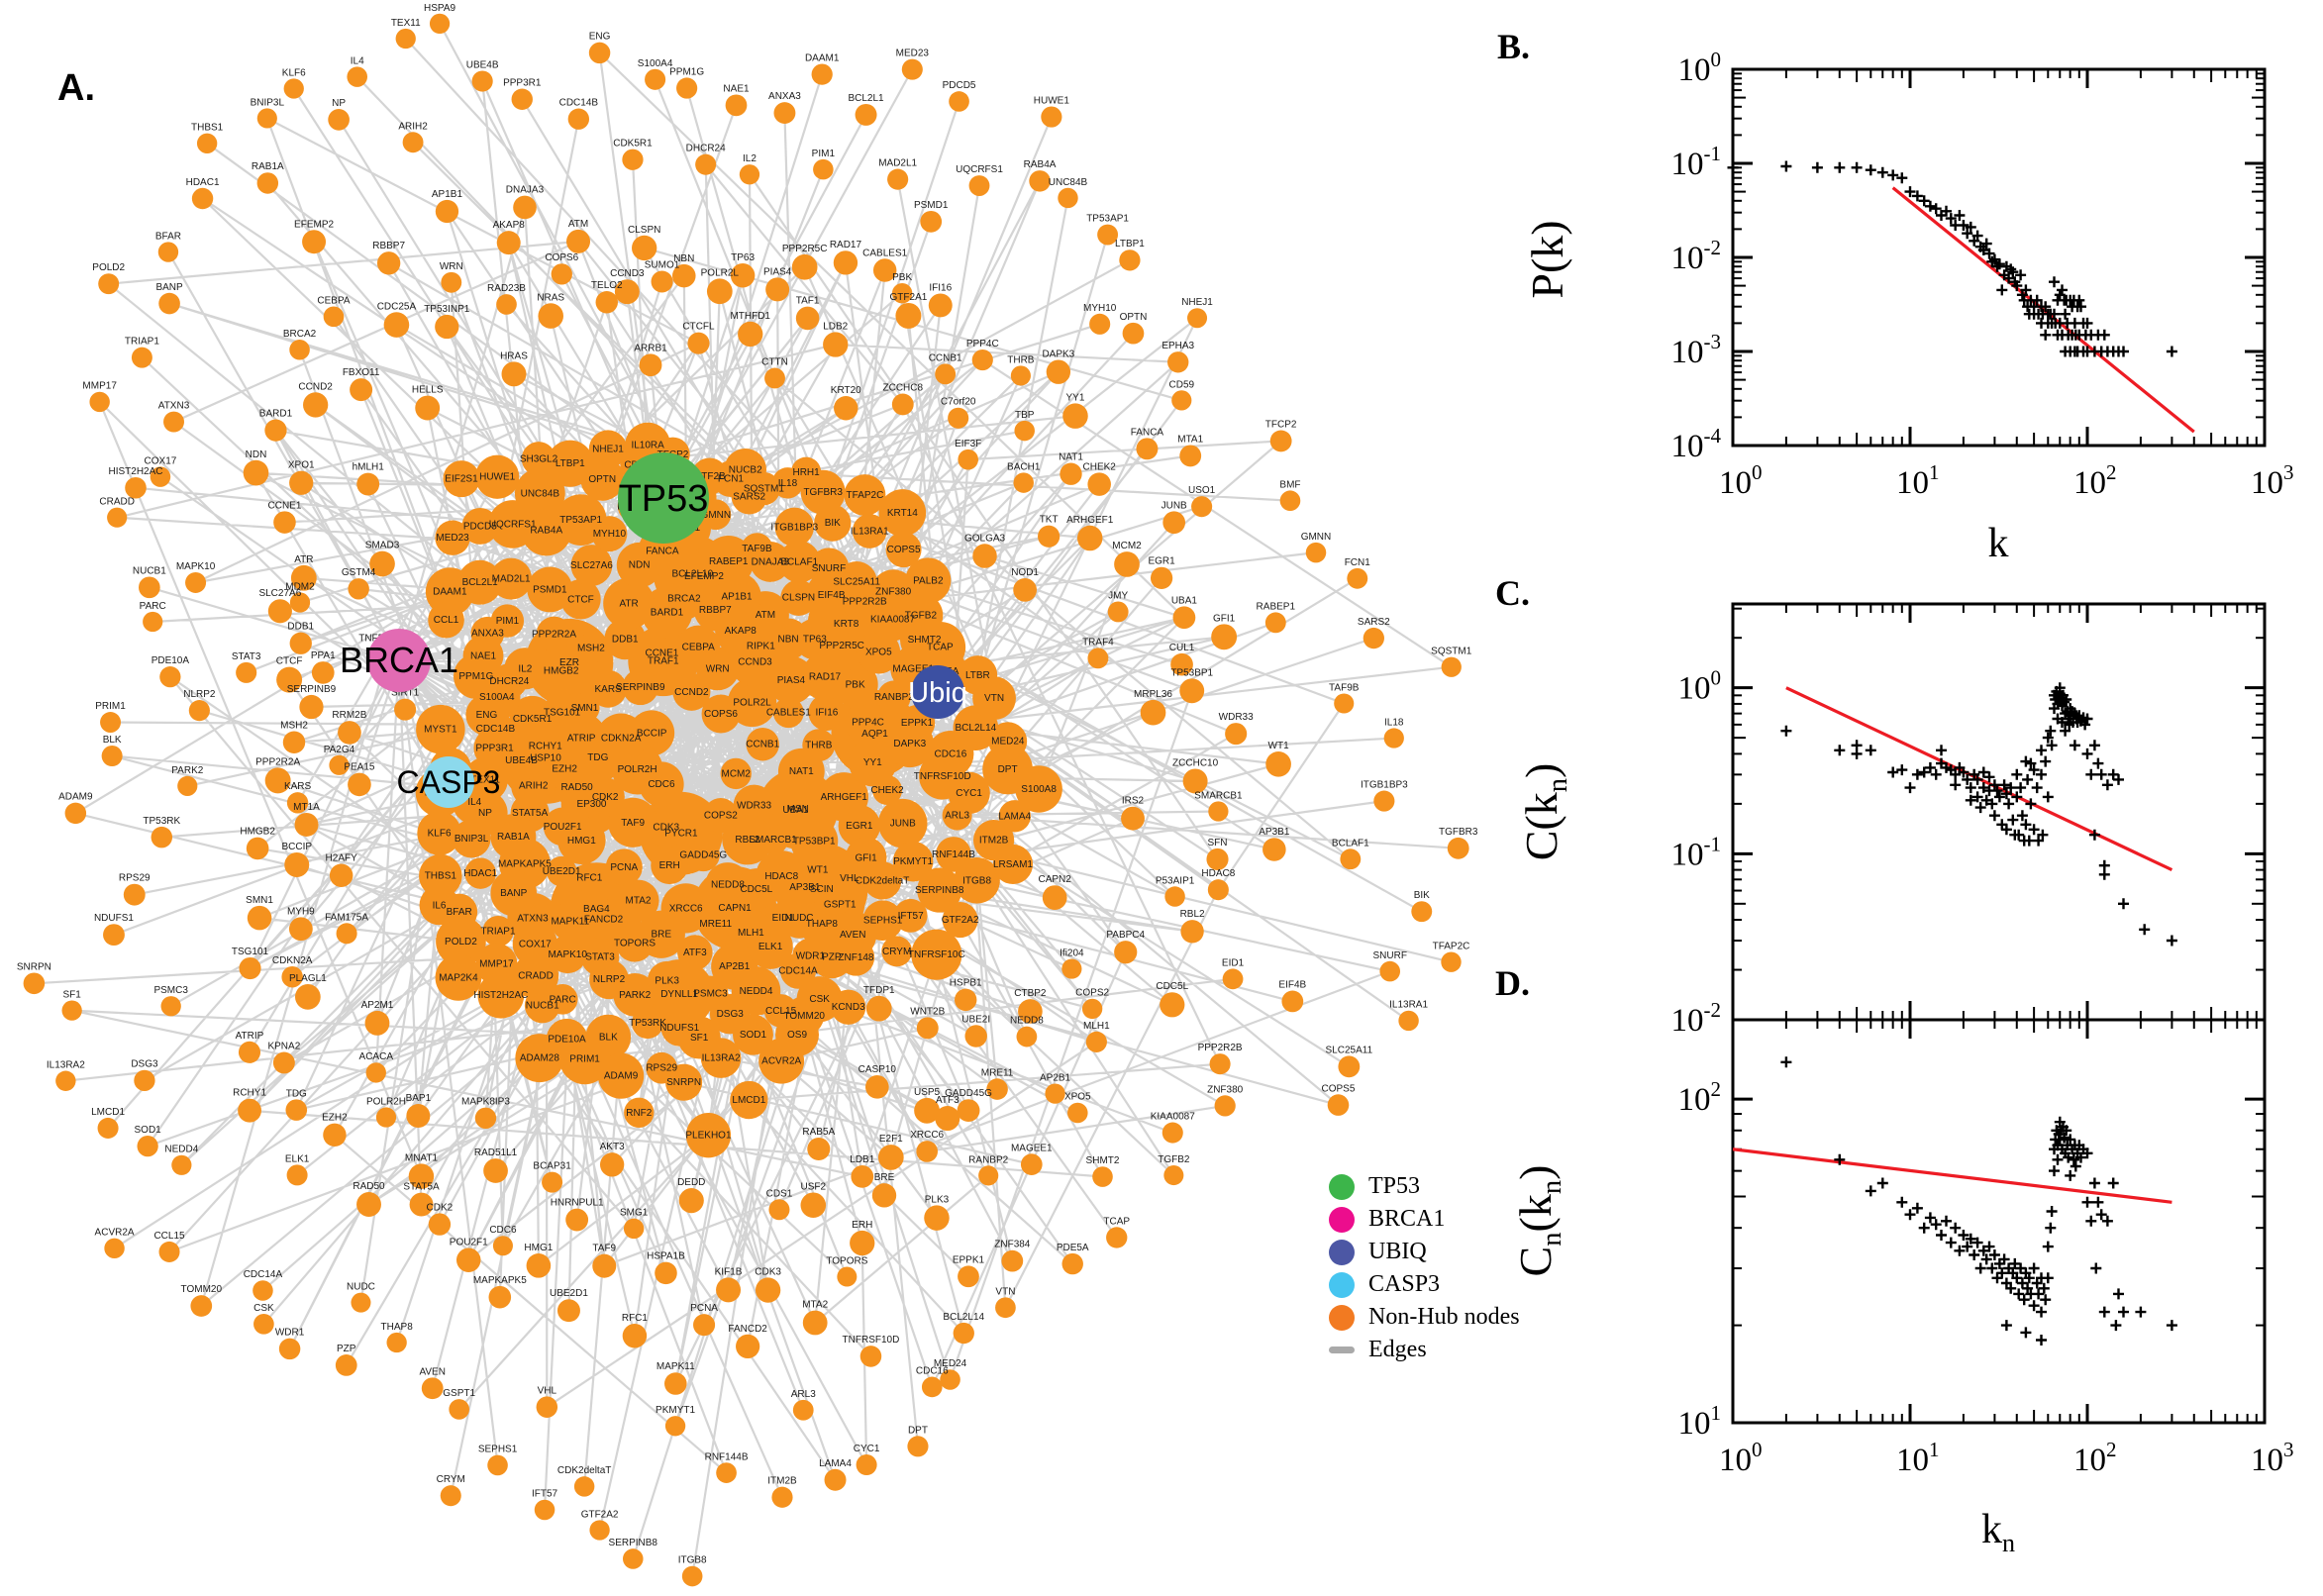  What do you see at coordinates (1700, 1097) in the screenshot?
I see `tick-label: 10²` at bounding box center [1700, 1097].